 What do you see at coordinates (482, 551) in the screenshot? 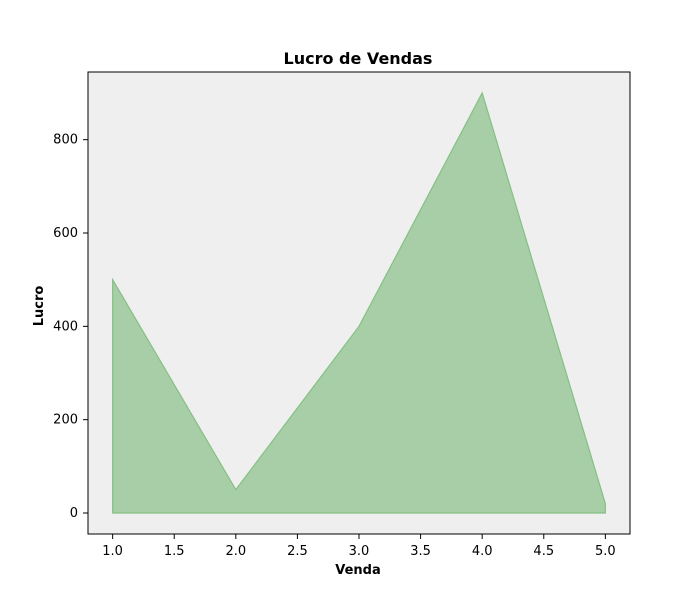
I see `x-tick-label: 4.0` at bounding box center [482, 551].